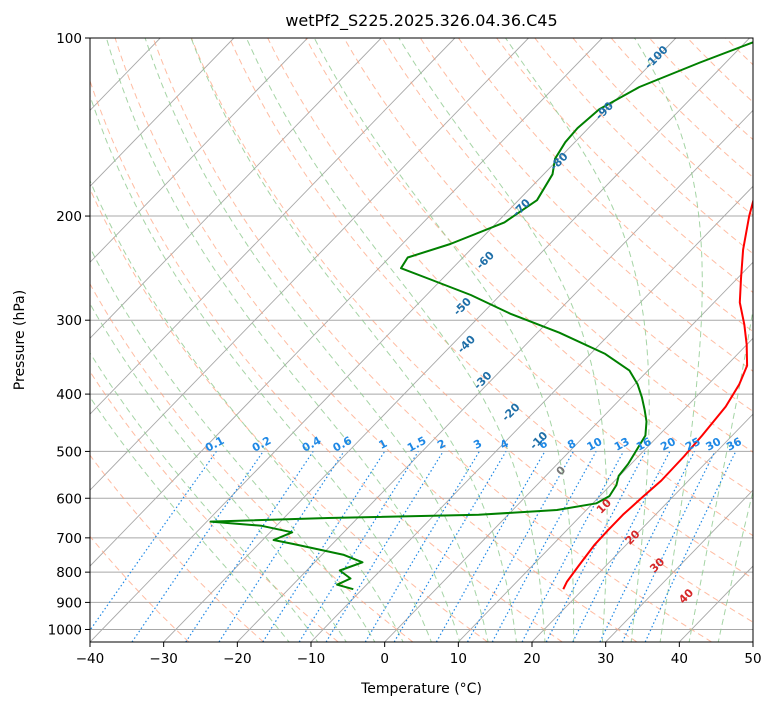 The image size is (775, 712). Describe the element at coordinates (605, 659) in the screenshot. I see `x-tick-label: 30` at that location.